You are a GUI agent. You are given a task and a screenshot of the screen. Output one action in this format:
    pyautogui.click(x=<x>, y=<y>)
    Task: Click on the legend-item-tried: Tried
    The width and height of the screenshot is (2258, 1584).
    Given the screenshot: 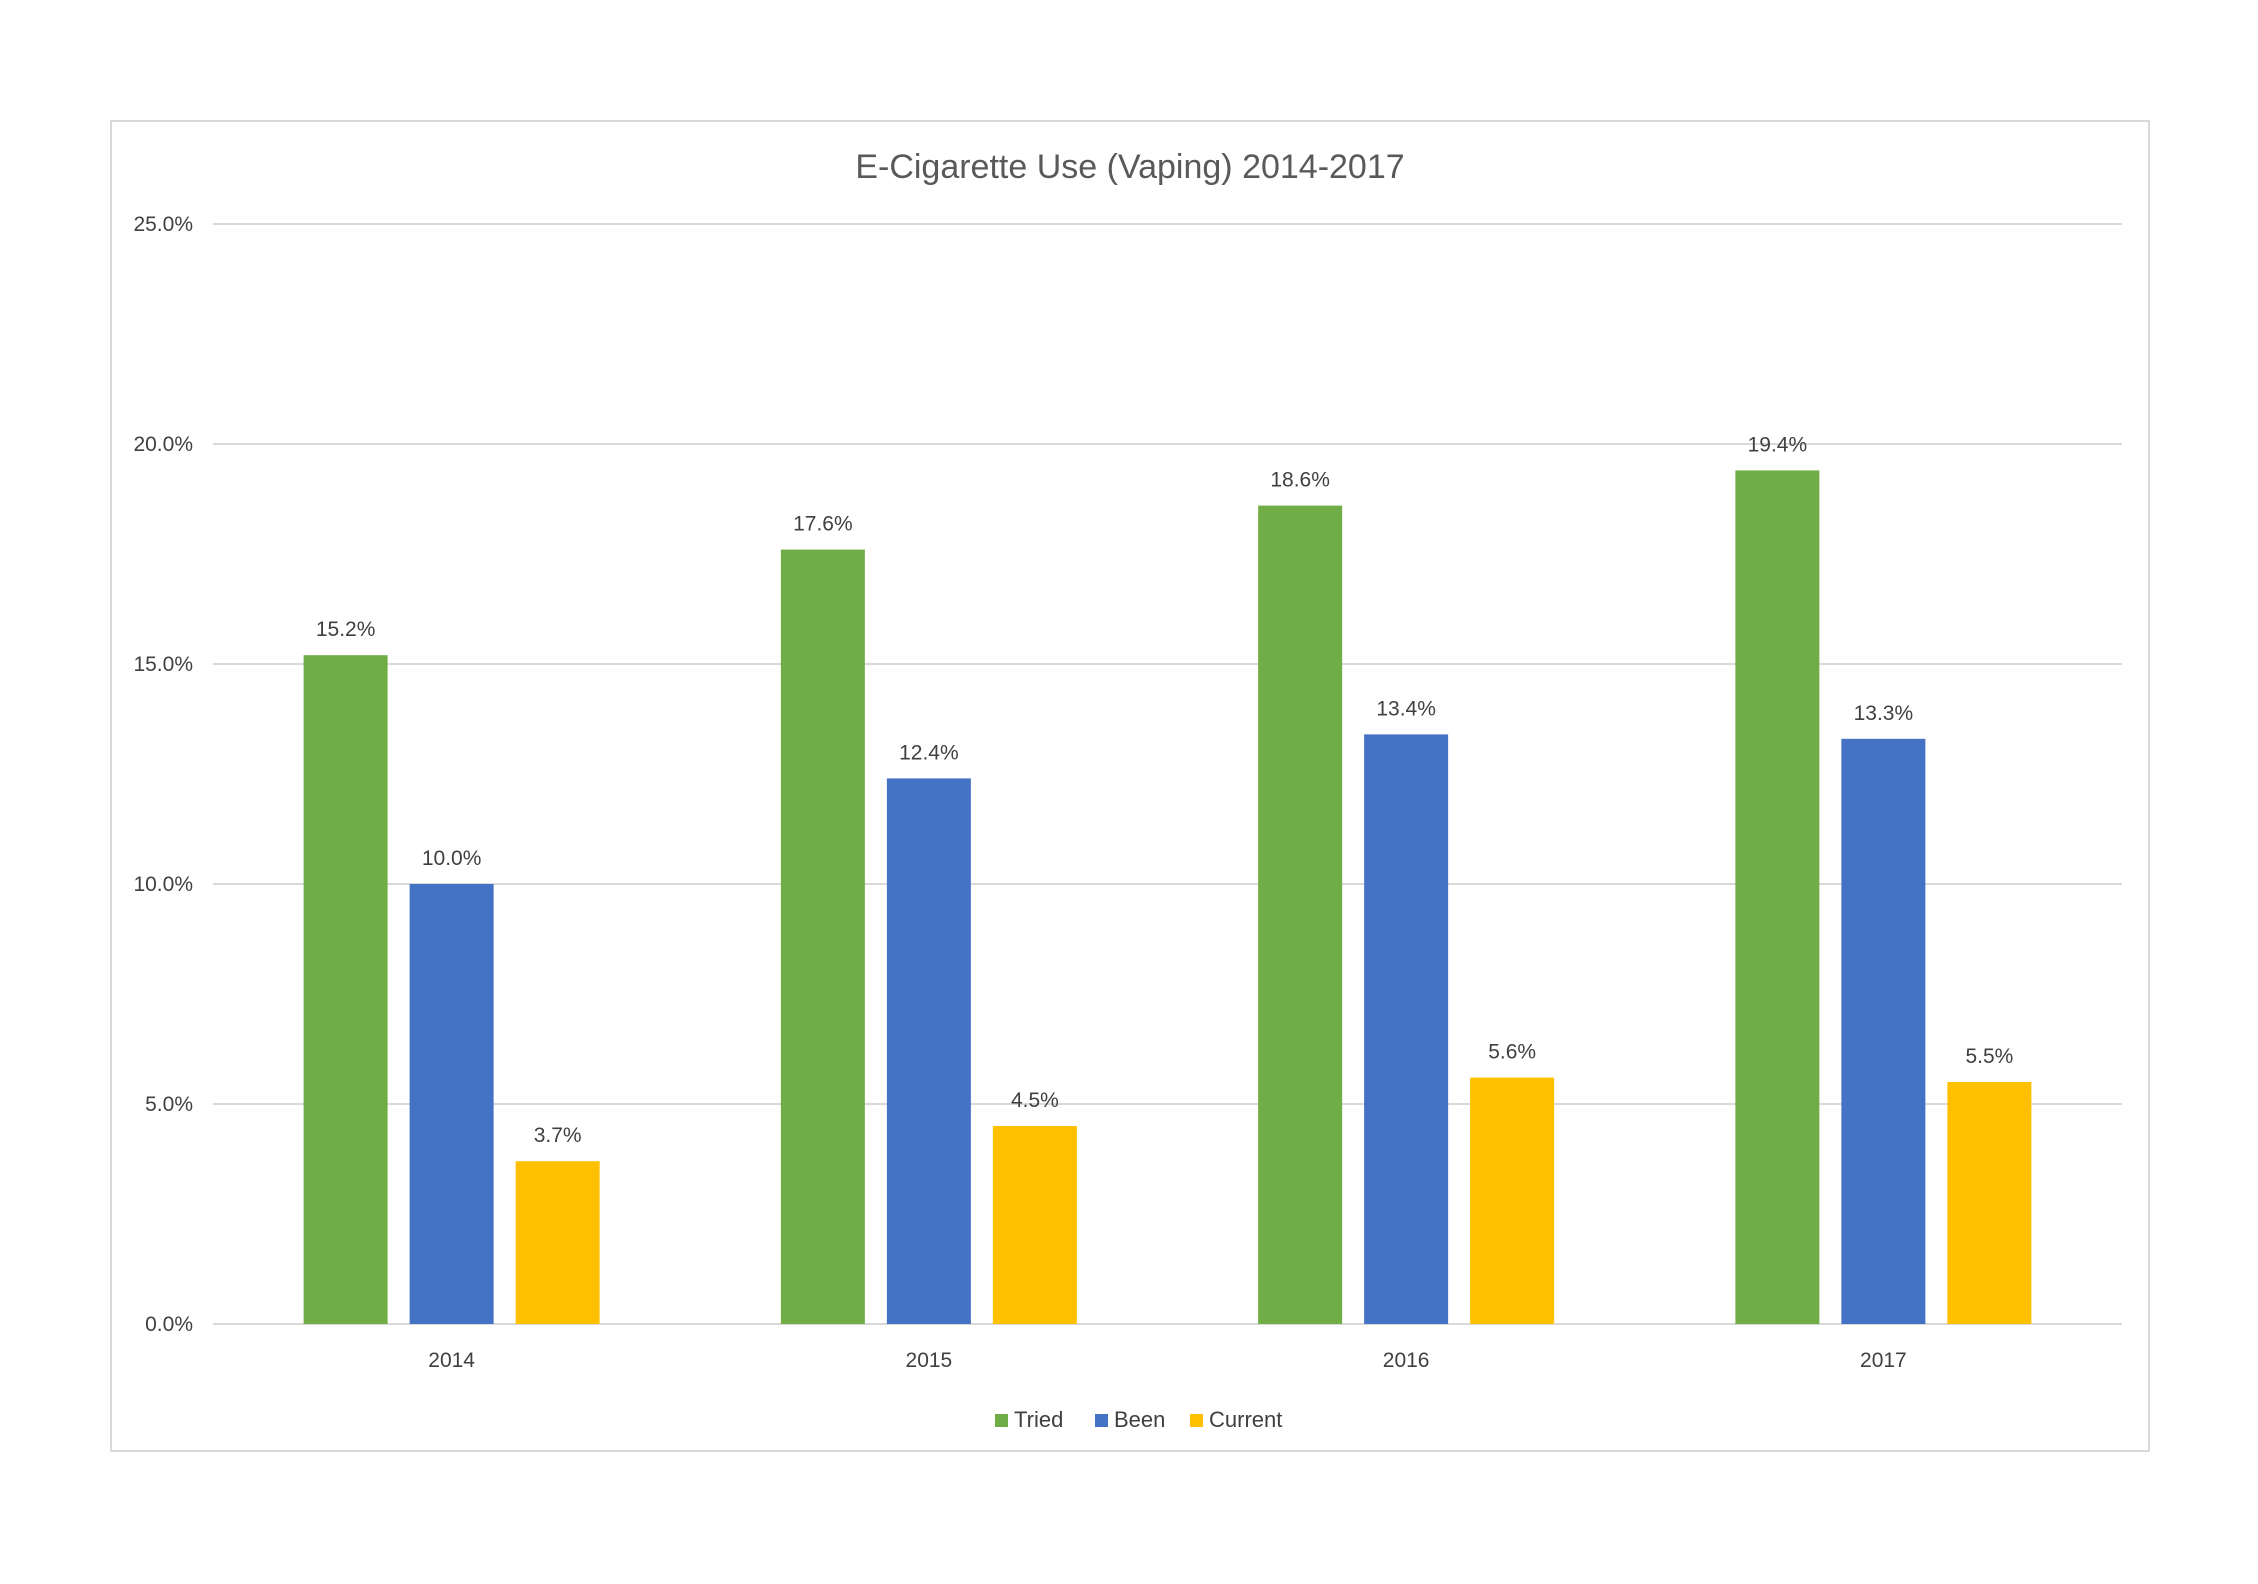 What is the action you would take?
    pyautogui.click(x=1029, y=1419)
    